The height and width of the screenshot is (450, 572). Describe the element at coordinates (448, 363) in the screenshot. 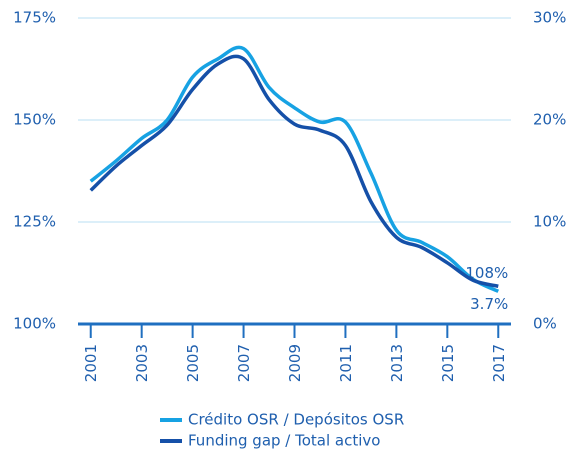

I see `x-tick-label: 2015` at that location.